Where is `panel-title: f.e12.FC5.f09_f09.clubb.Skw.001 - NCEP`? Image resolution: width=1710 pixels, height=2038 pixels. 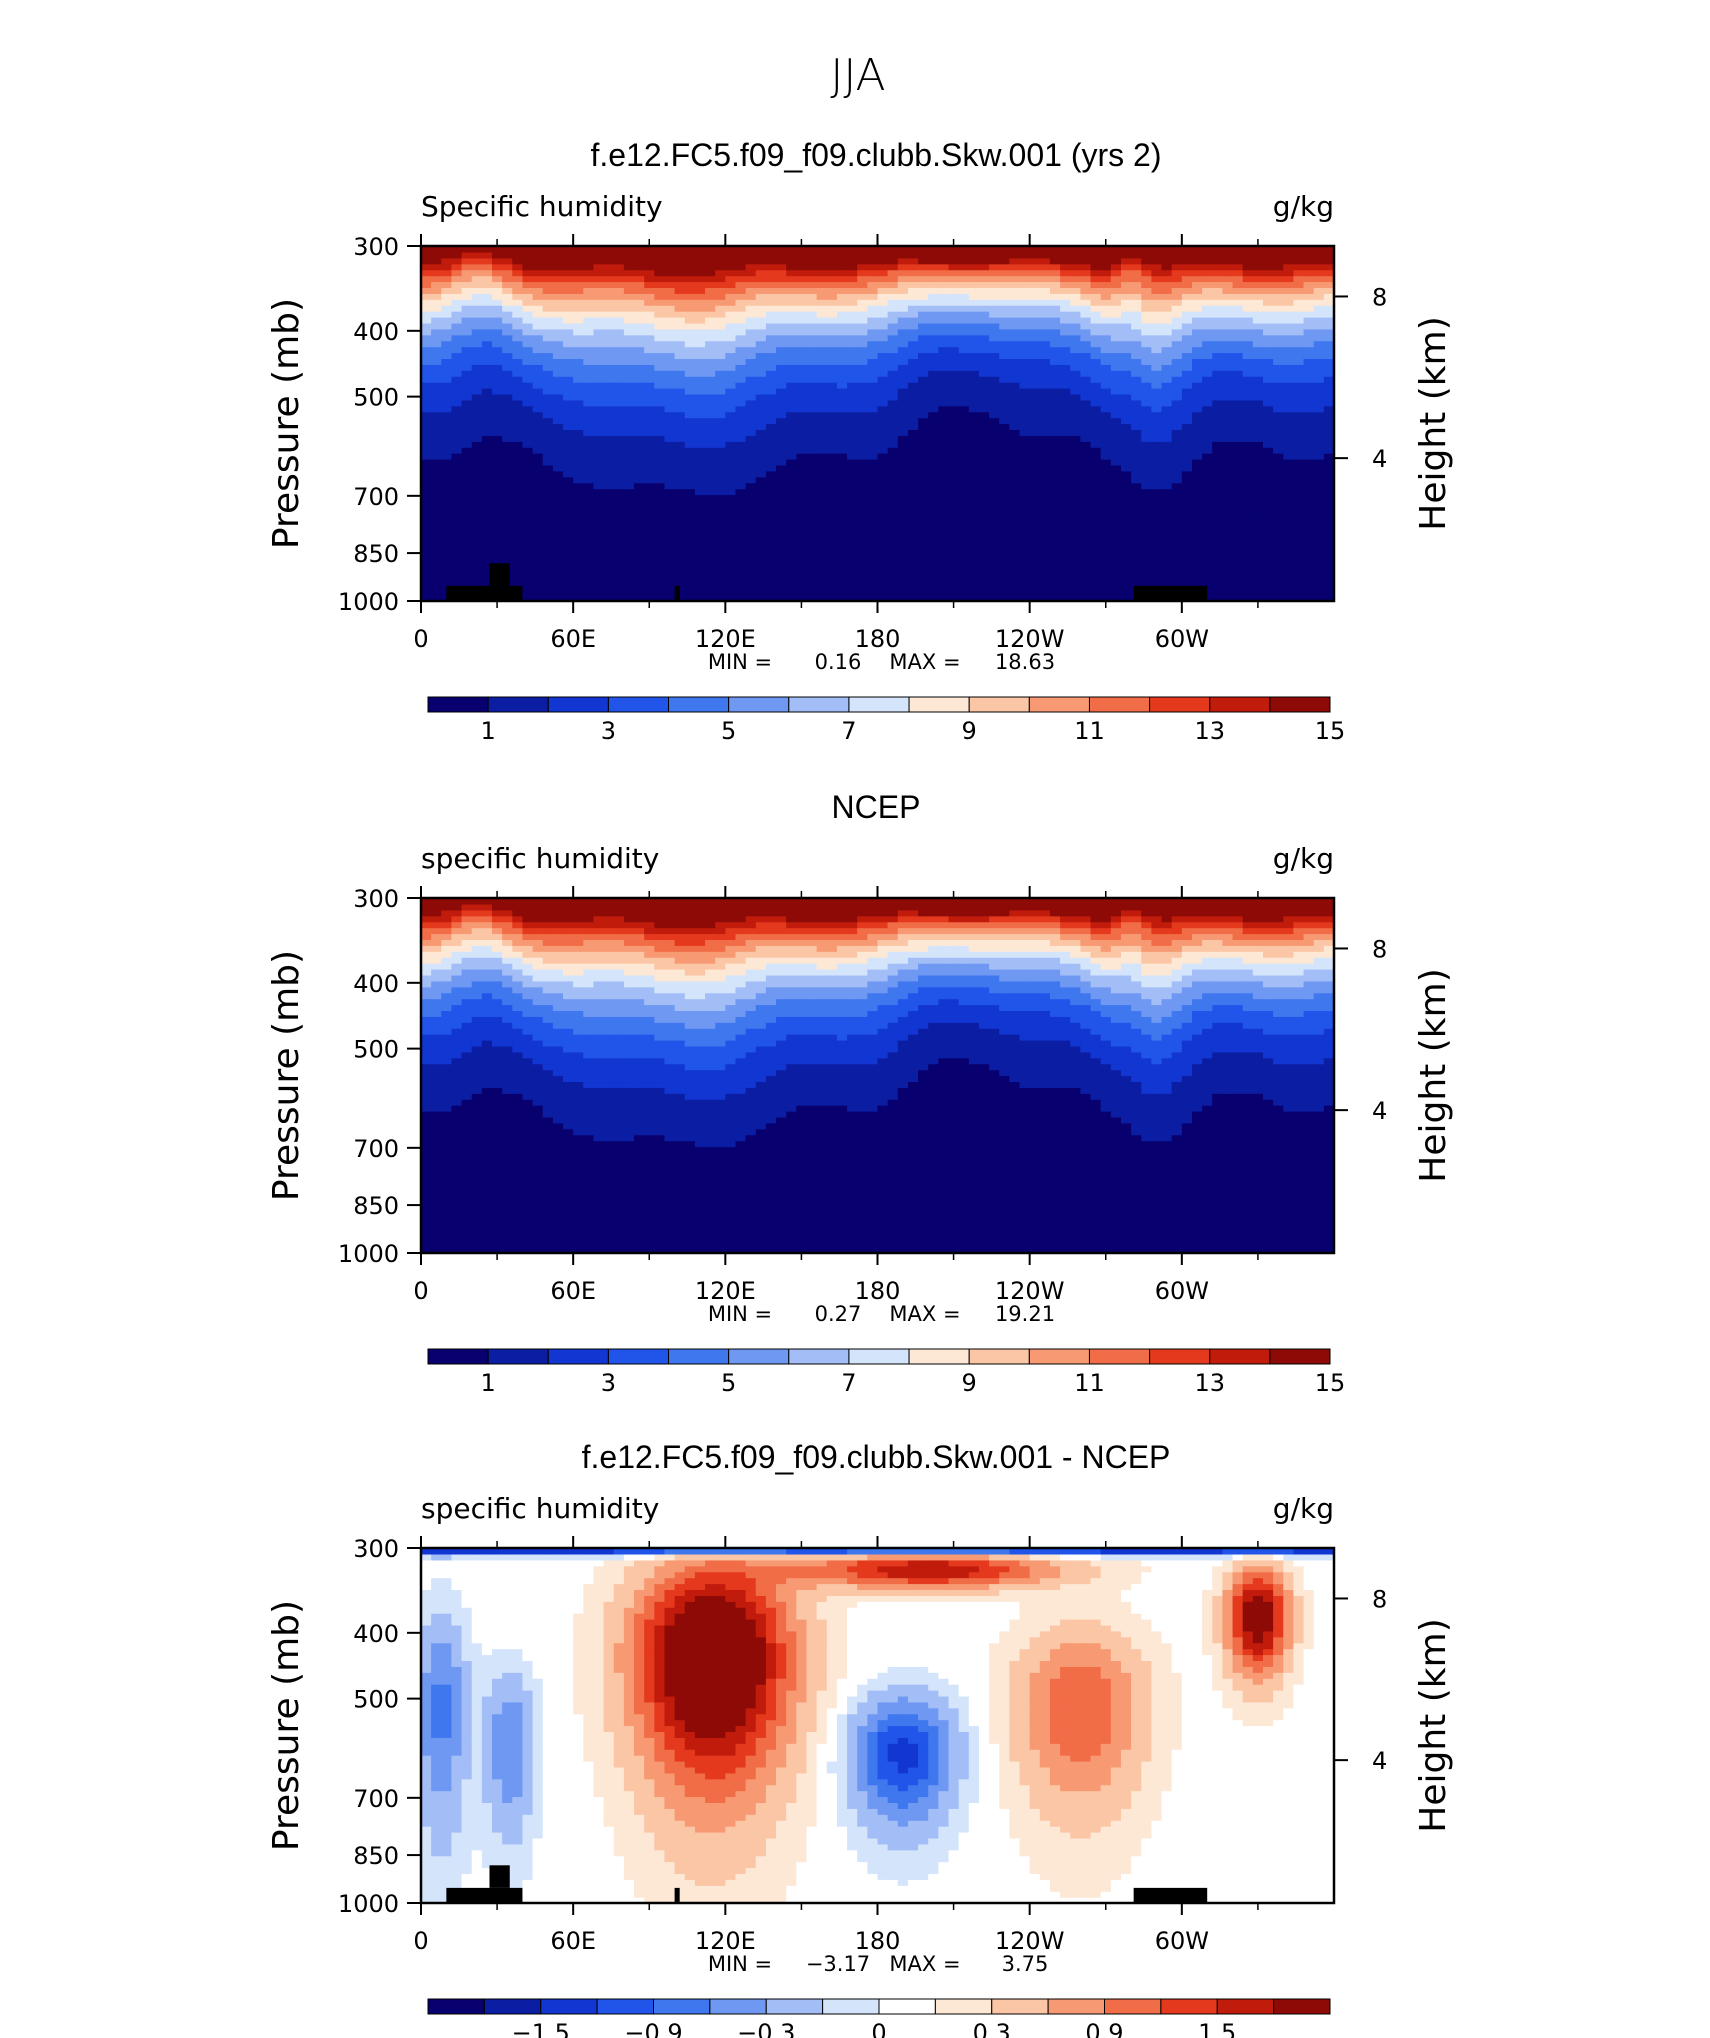 panel-title: f.e12.FC5.f09_f09.clubb.Skw.001 - NCEP is located at coordinates (876, 1457).